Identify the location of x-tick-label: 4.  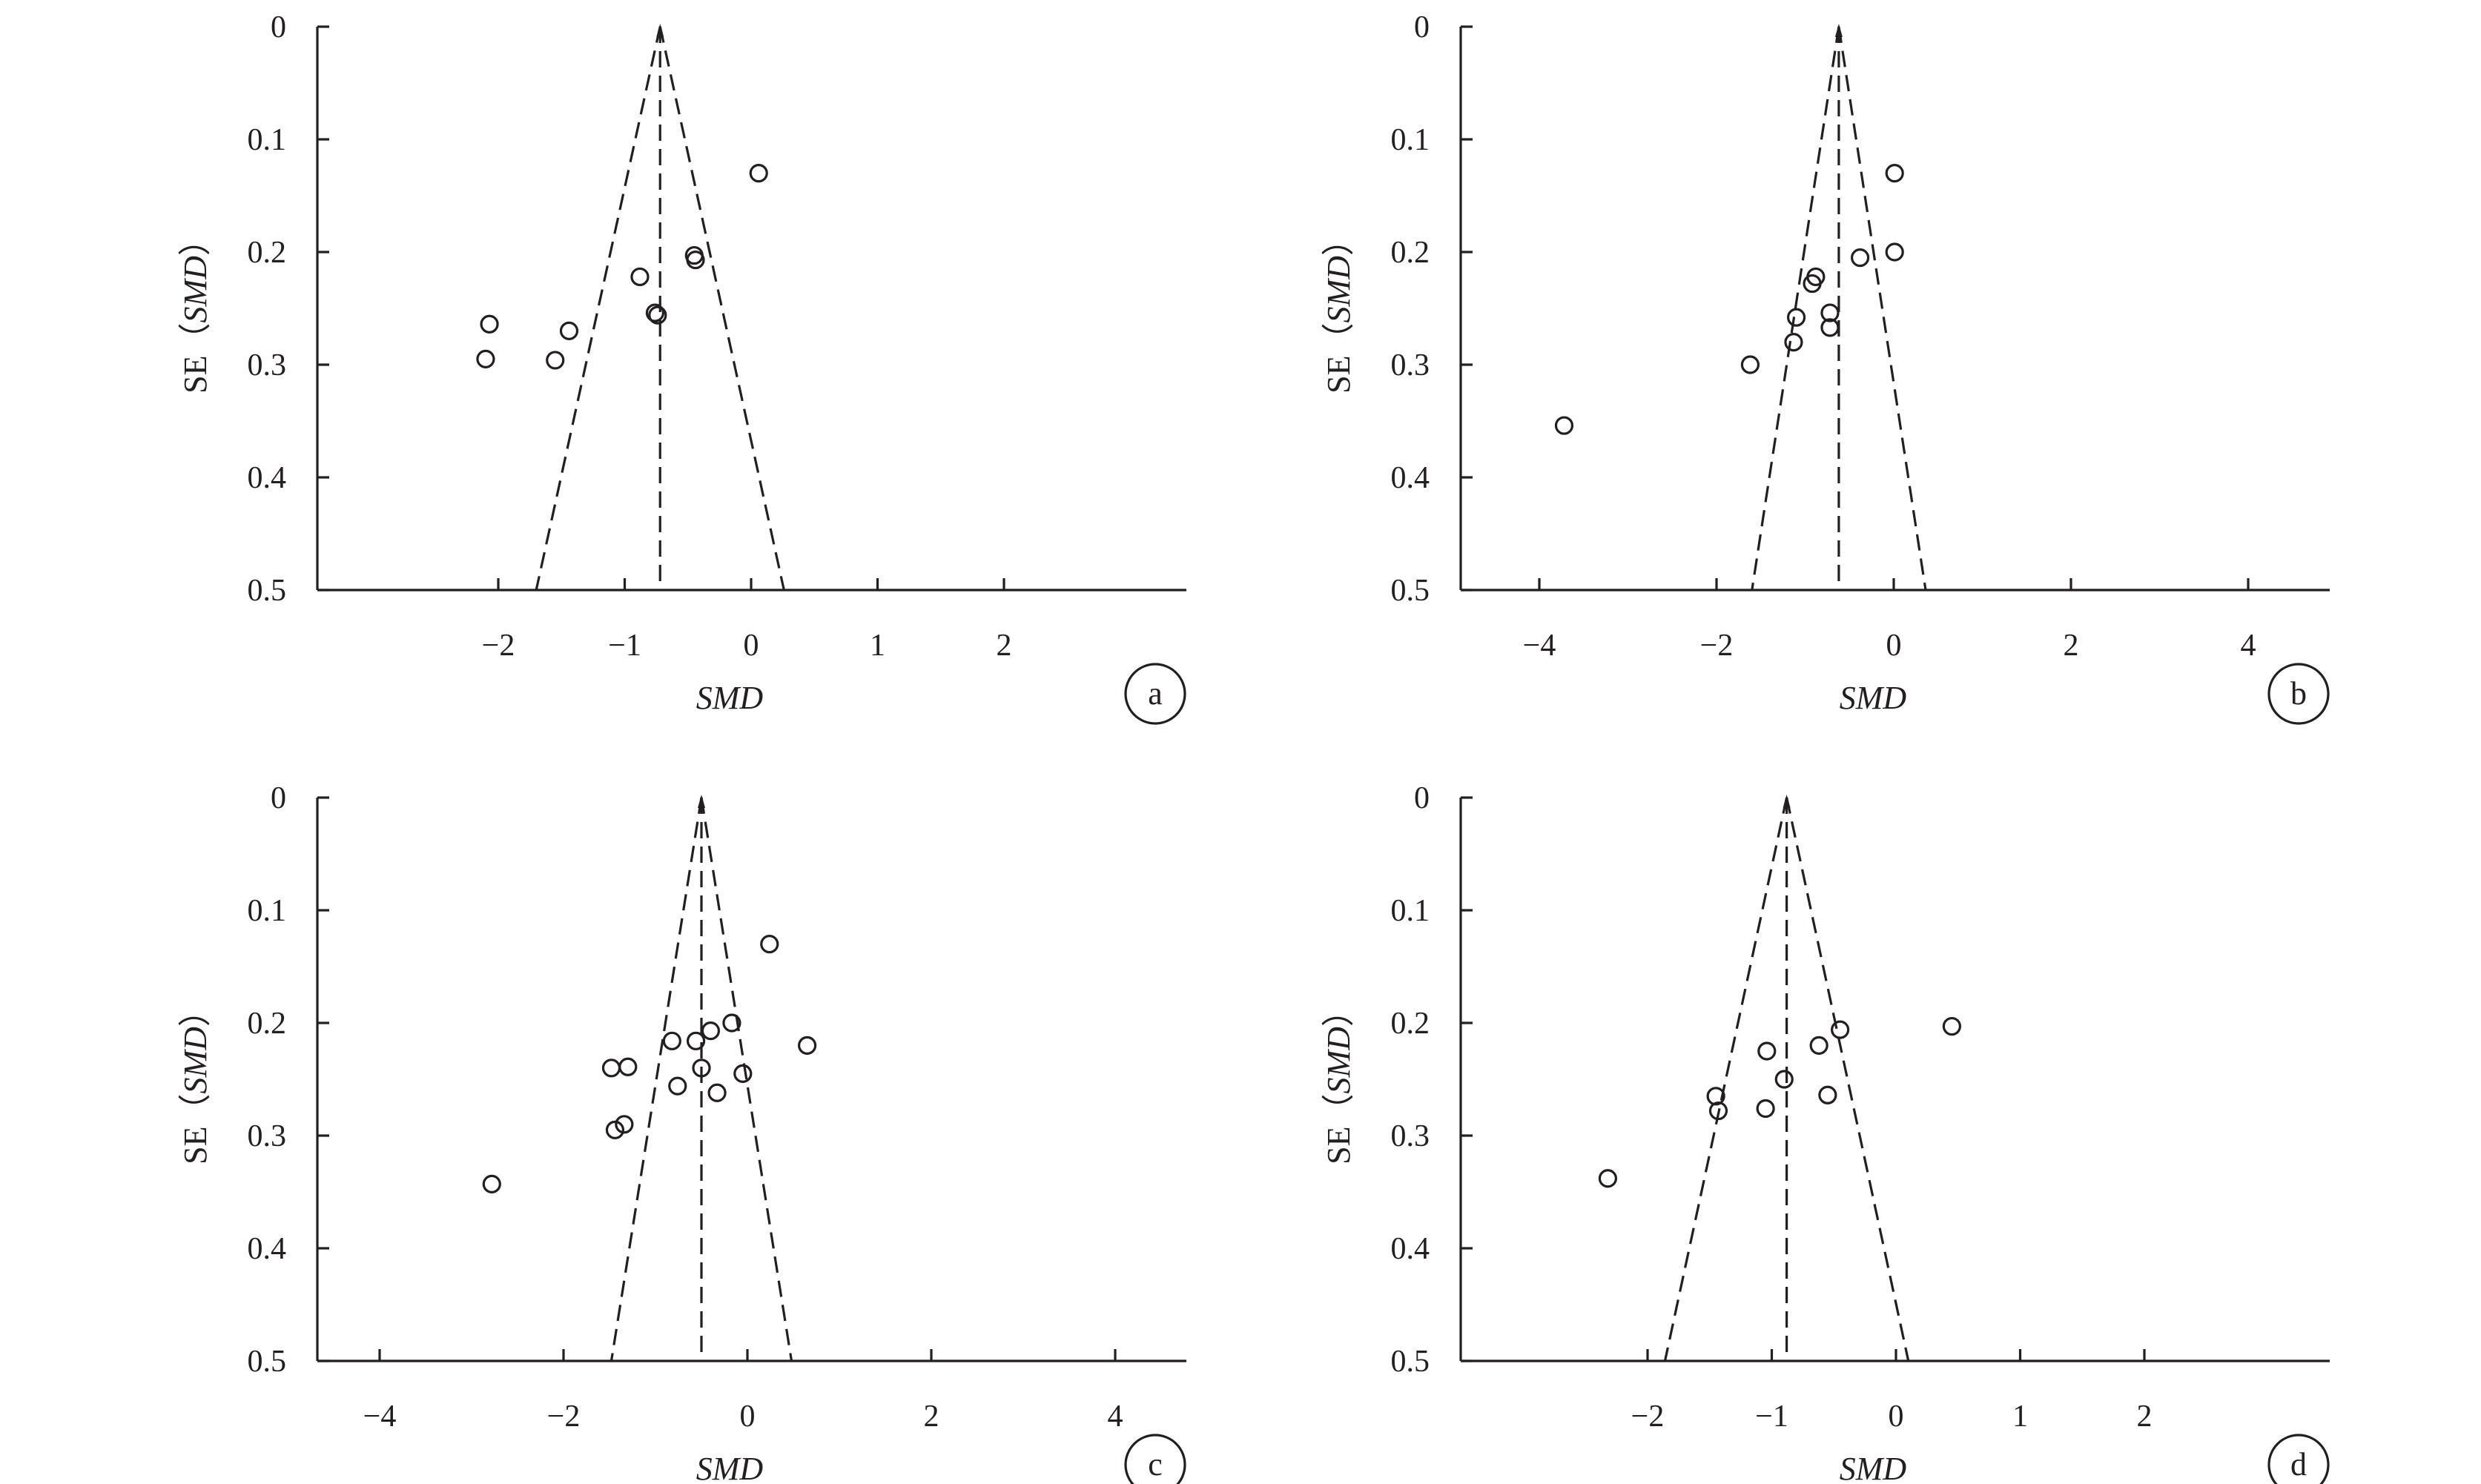
(2248, 646).